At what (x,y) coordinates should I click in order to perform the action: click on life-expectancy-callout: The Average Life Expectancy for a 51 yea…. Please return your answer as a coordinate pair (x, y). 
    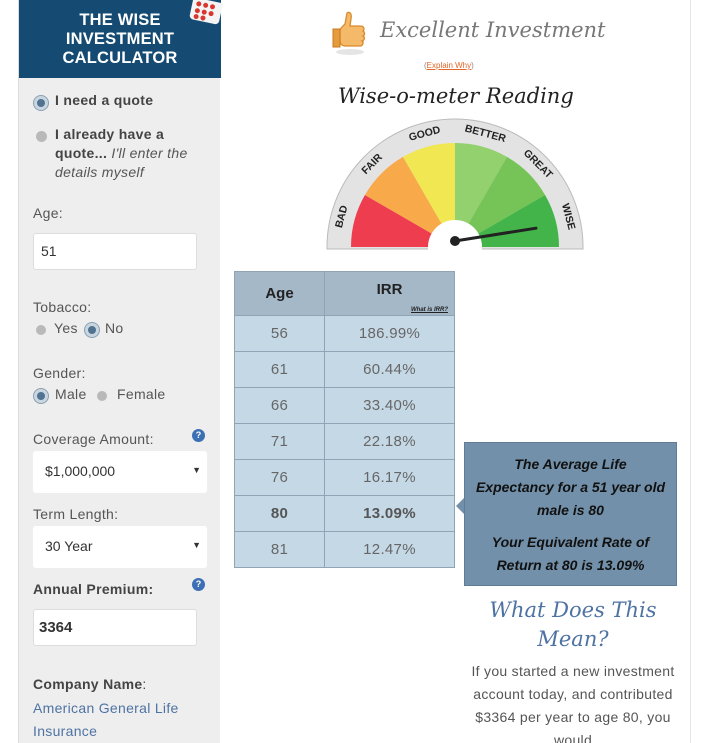
    Looking at the image, I should click on (570, 514).